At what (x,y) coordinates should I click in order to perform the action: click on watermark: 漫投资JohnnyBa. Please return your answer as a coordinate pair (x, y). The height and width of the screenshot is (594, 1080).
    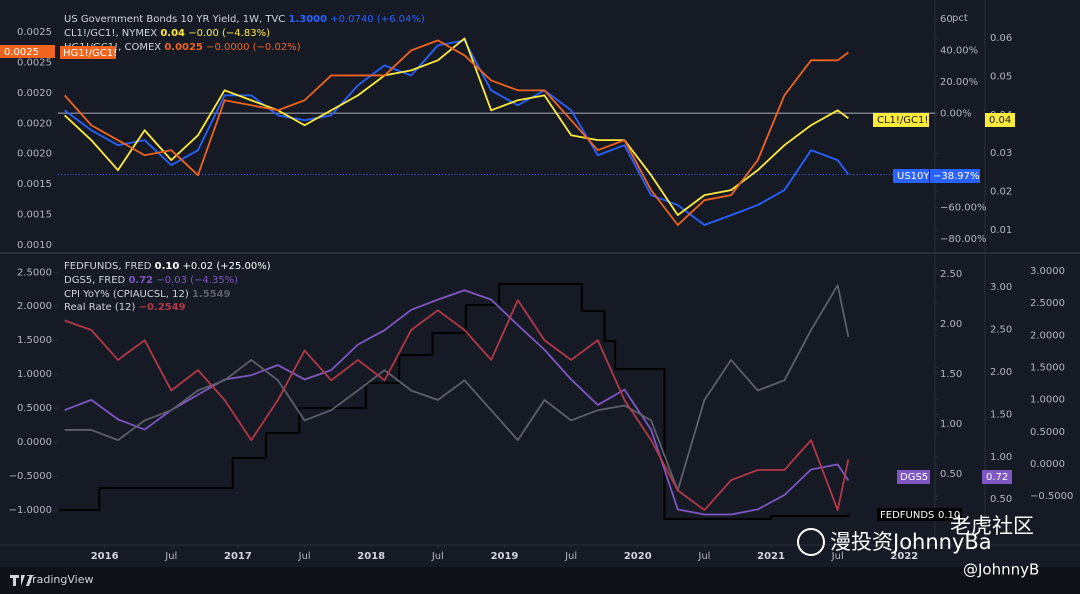
    Looking at the image, I should click on (911, 542).